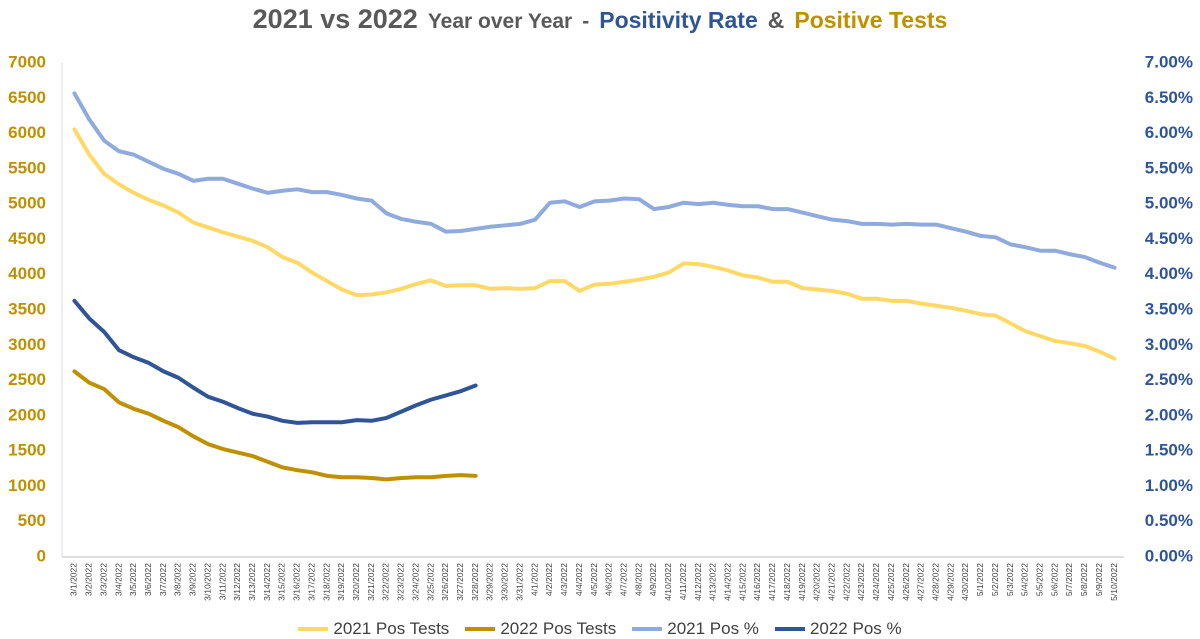 Image resolution: width=1200 pixels, height=639 pixels. Describe the element at coordinates (267, 582) in the screenshot. I see `x-tick-label: 3/14/2022` at that location.